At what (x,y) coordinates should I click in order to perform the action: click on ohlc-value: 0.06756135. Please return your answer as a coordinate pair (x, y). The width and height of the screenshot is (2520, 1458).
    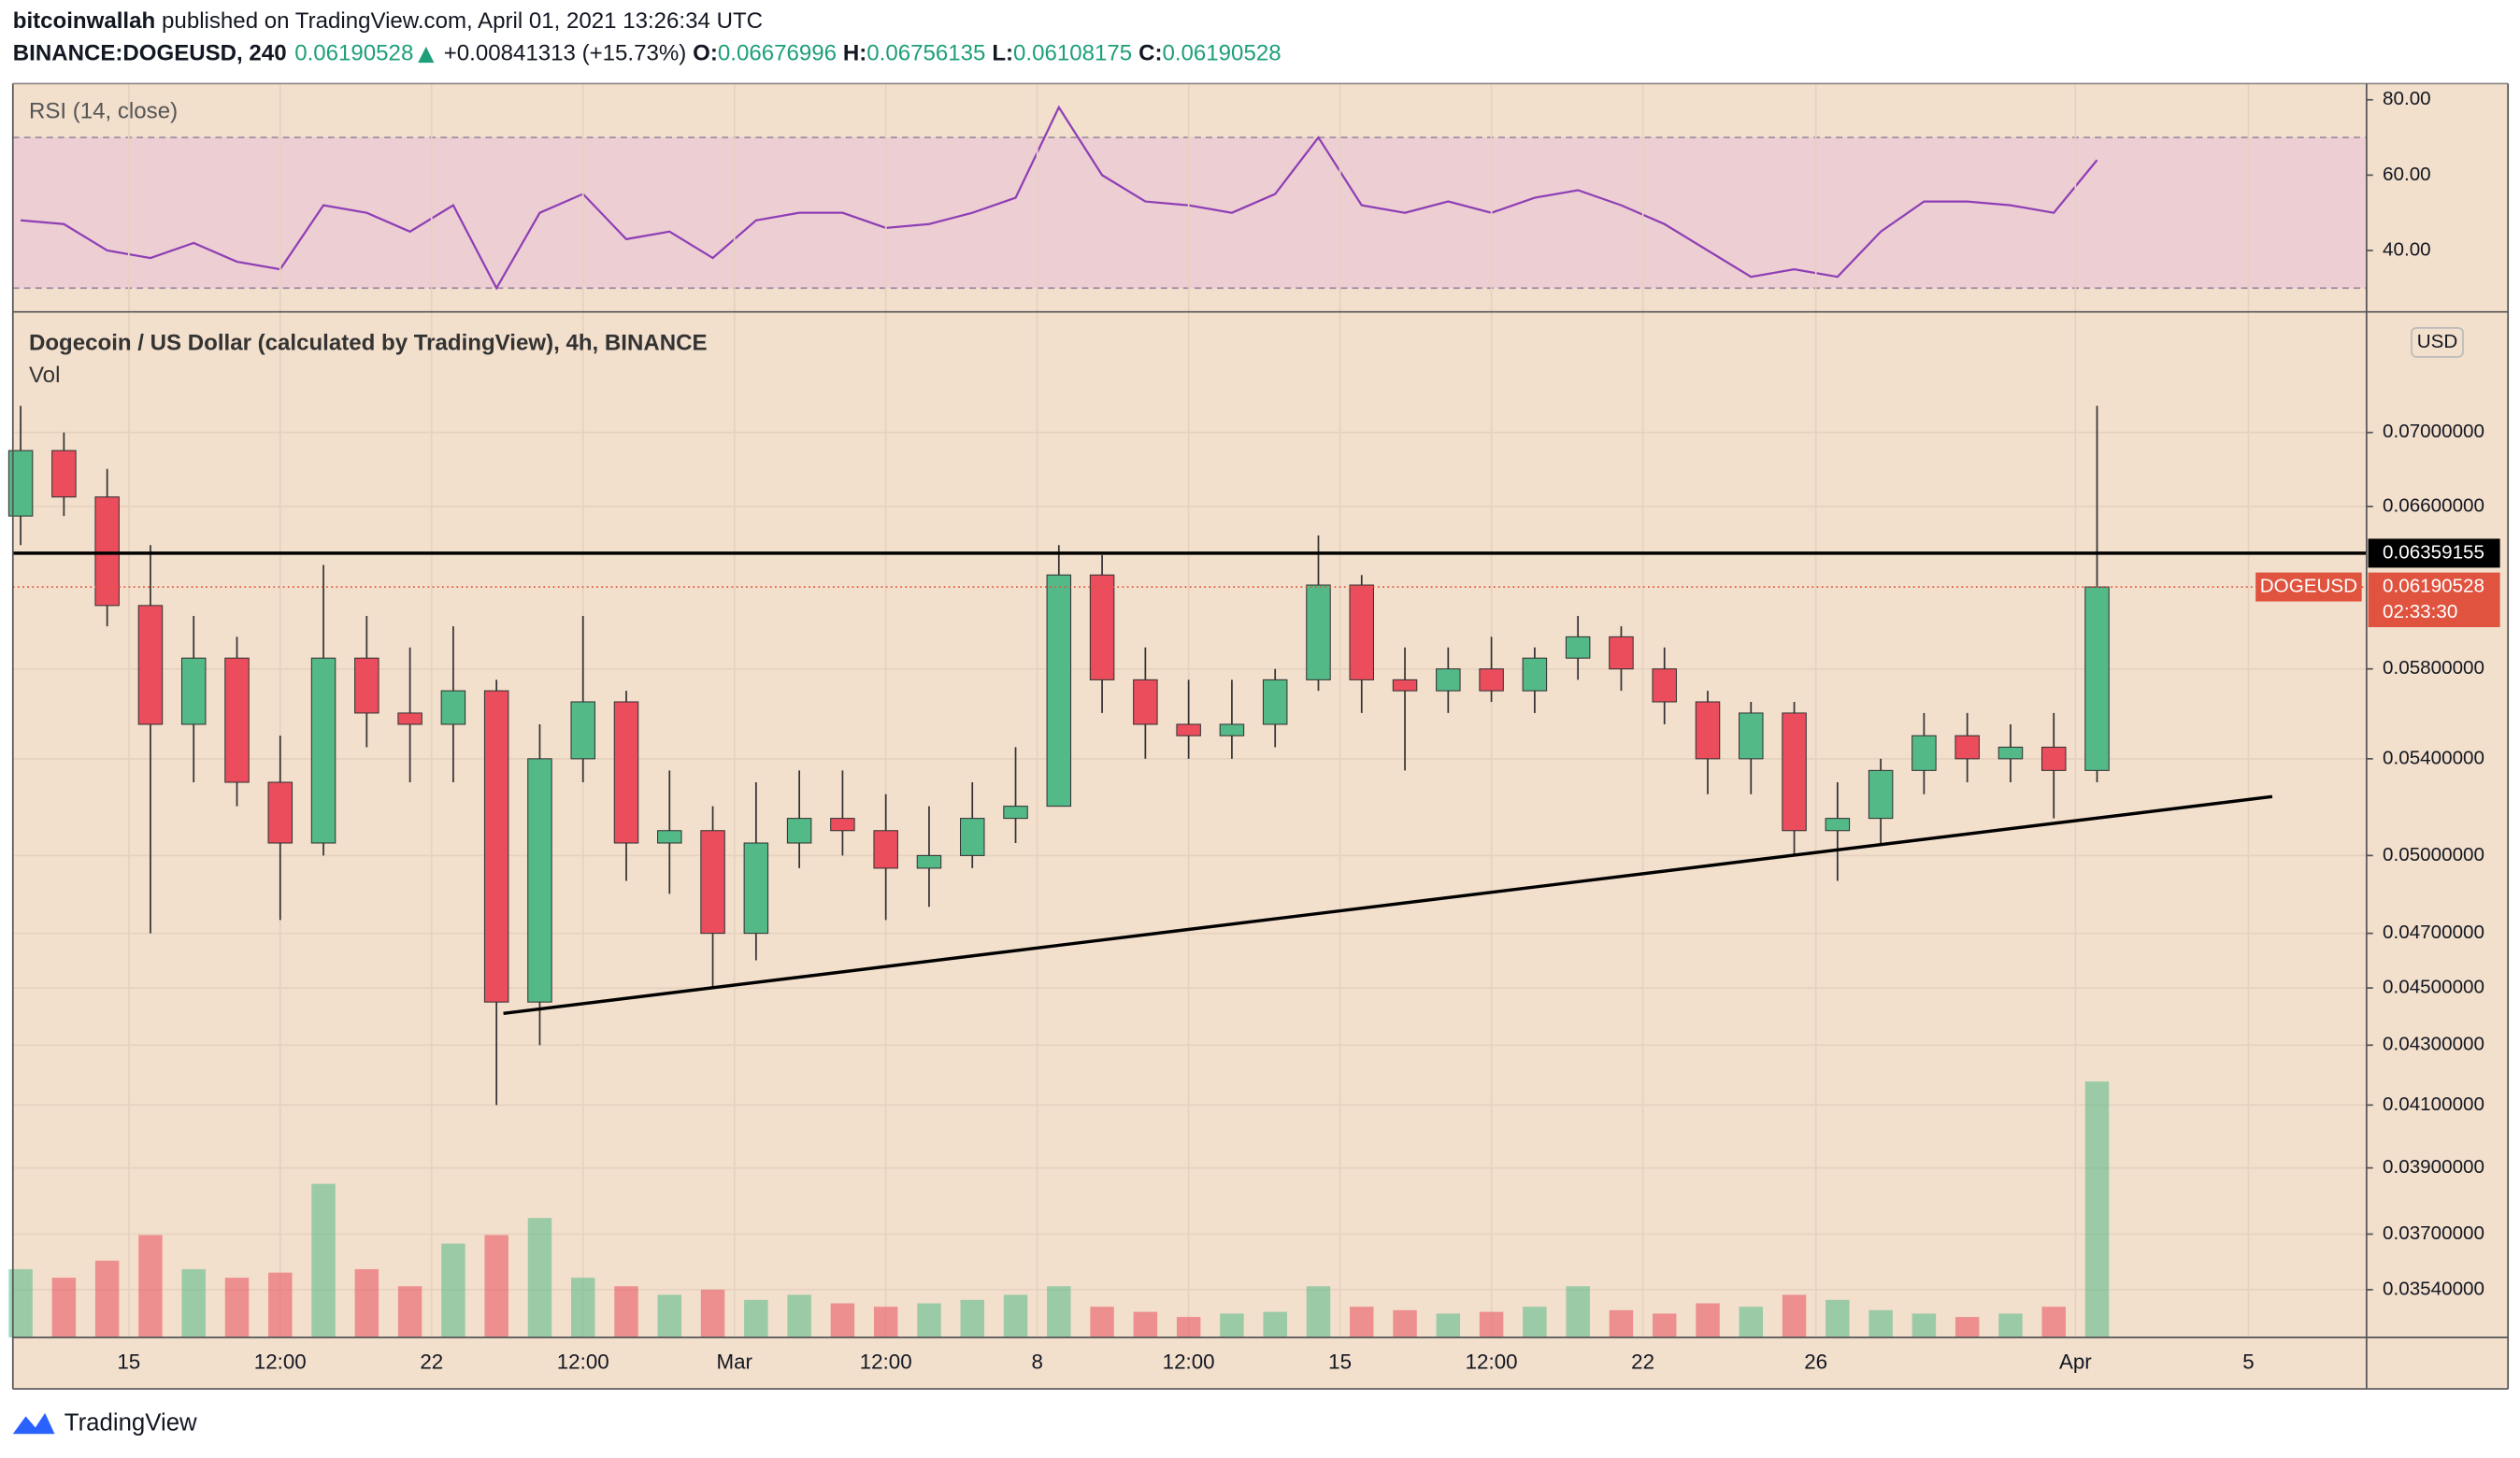
    Looking at the image, I should click on (925, 53).